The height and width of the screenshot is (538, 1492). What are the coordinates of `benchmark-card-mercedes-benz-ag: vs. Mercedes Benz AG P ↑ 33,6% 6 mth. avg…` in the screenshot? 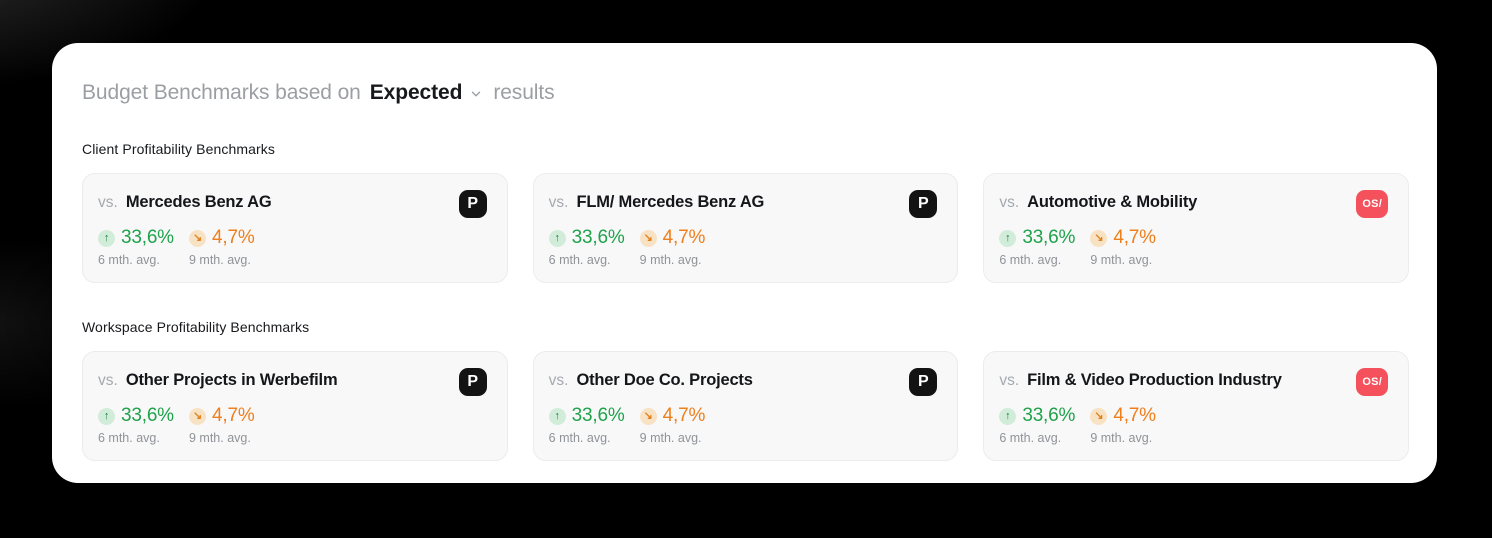 It's located at (295, 228).